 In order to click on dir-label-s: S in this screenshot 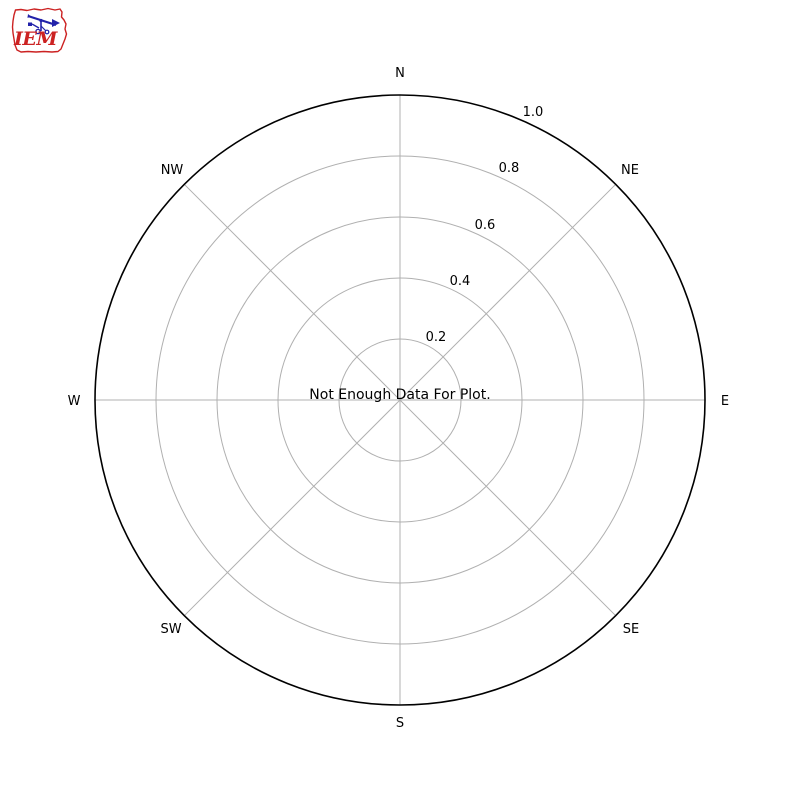, I will do `click(400, 723)`.